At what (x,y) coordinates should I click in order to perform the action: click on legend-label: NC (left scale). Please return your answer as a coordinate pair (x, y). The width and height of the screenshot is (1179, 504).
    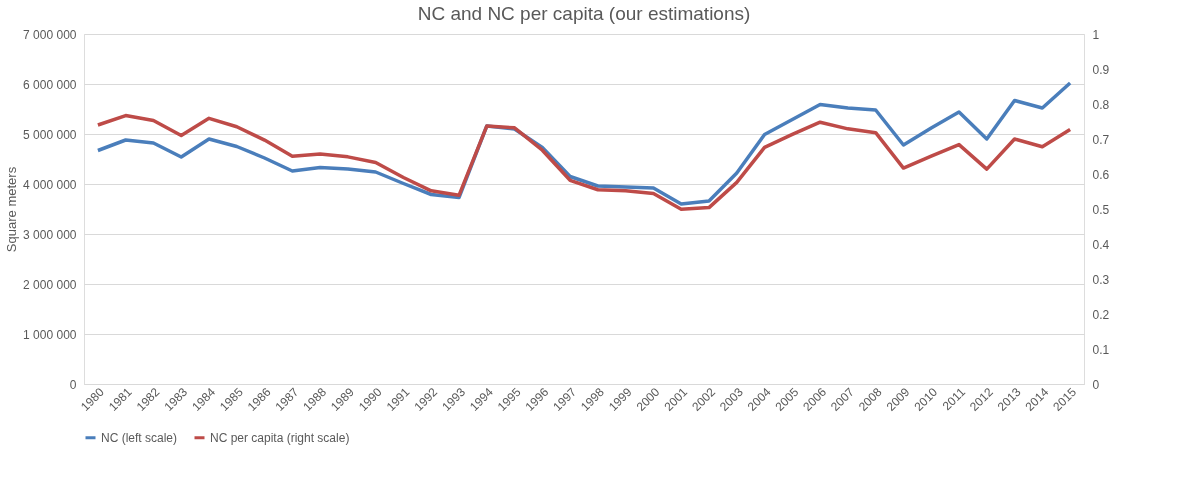
    Looking at the image, I should click on (139, 437).